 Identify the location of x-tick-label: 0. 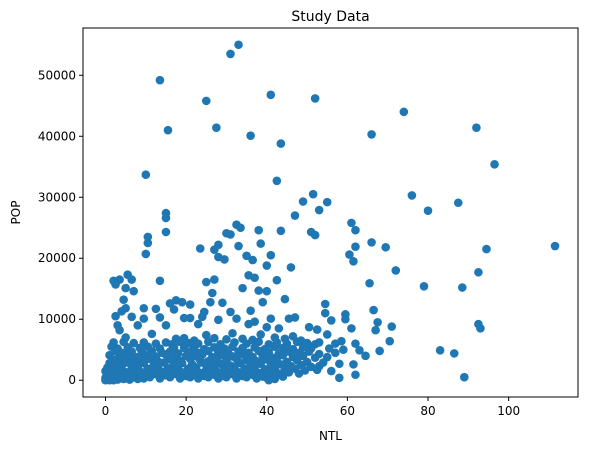
(106, 411).